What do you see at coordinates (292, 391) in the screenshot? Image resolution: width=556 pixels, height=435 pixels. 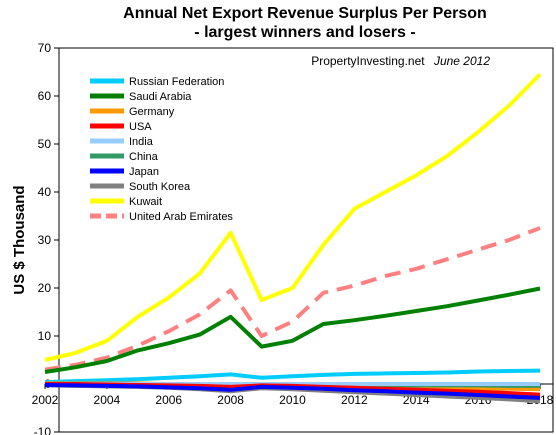 I see `series-line-japan` at bounding box center [292, 391].